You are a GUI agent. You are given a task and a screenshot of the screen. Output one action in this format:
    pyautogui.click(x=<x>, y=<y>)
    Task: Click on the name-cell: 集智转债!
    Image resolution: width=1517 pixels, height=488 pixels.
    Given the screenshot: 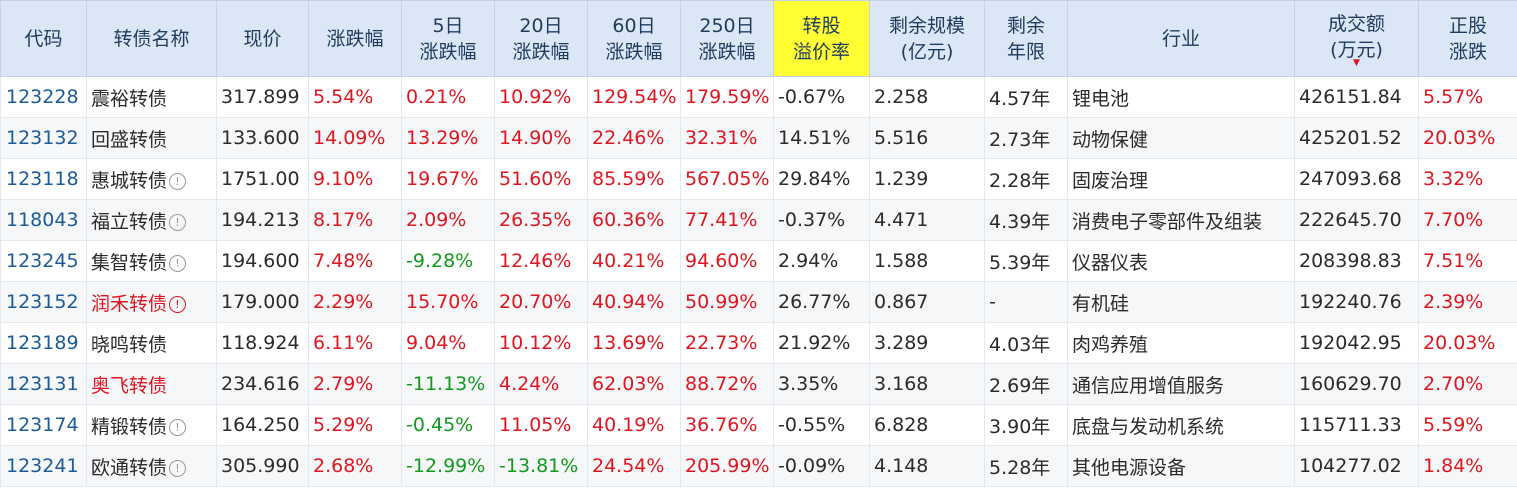 What is the action you would take?
    pyautogui.click(x=151, y=261)
    